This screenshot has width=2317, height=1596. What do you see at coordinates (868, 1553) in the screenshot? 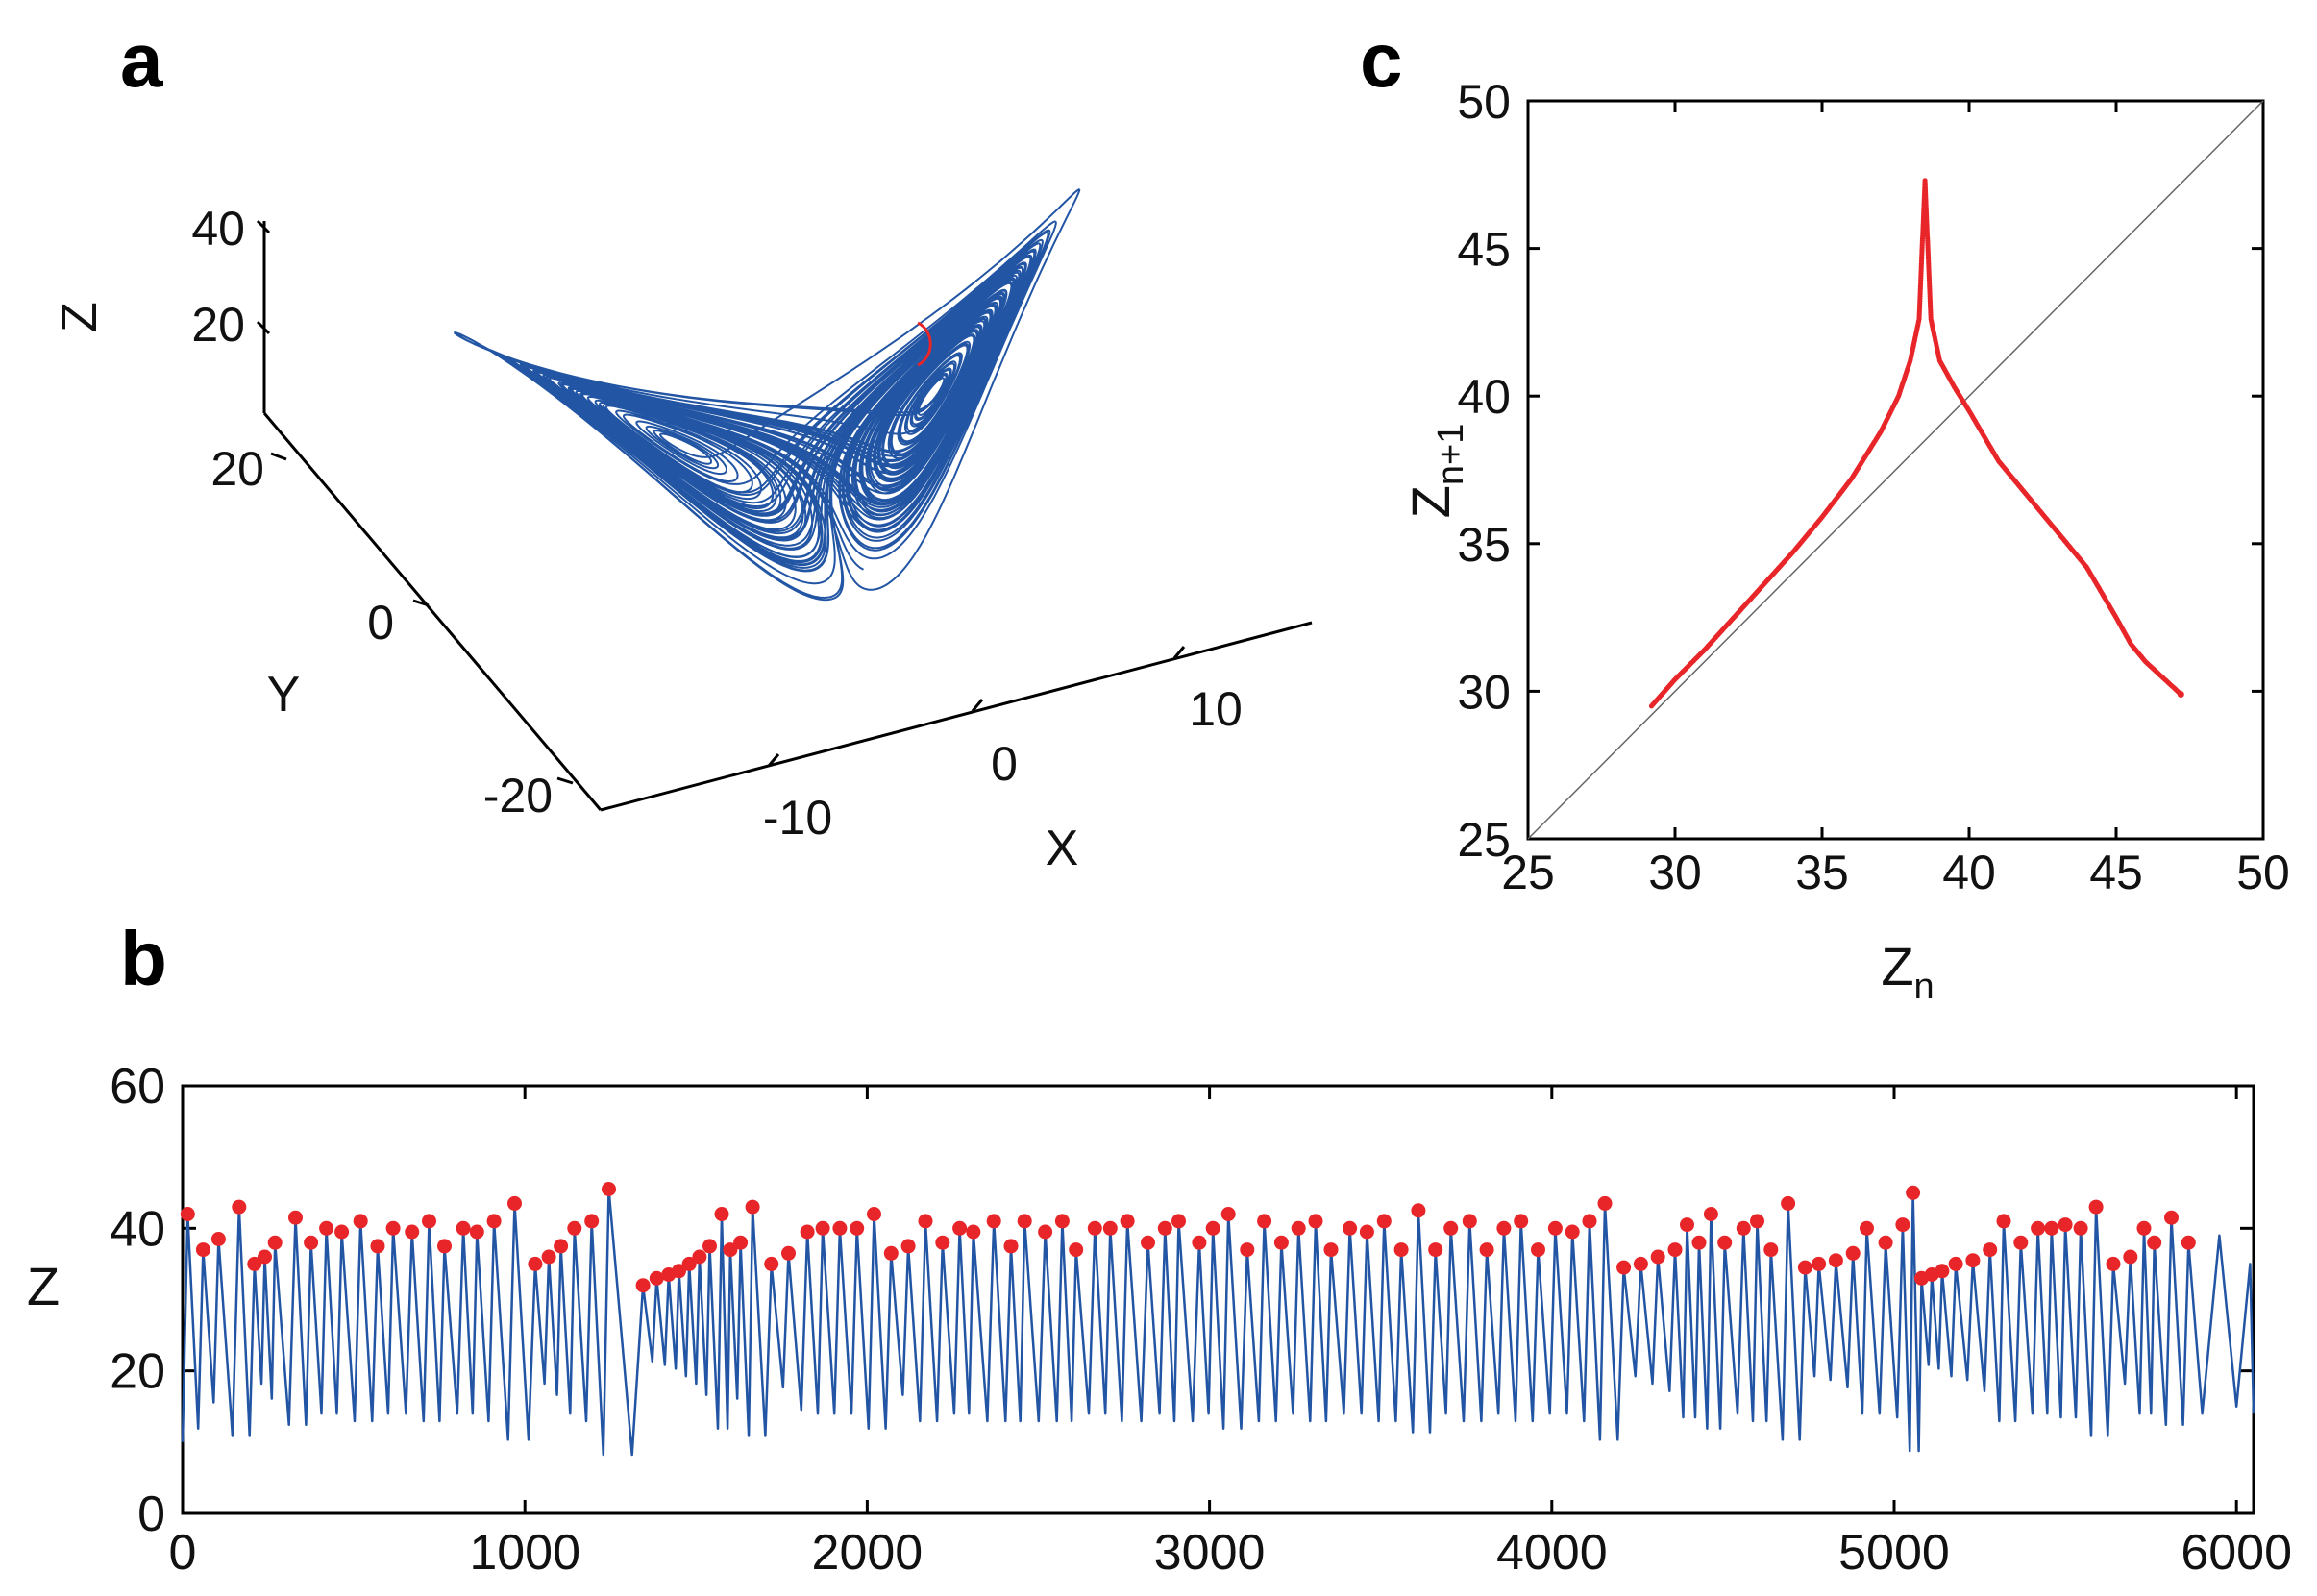
I see `b-x-tick-label: 2000` at bounding box center [868, 1553].